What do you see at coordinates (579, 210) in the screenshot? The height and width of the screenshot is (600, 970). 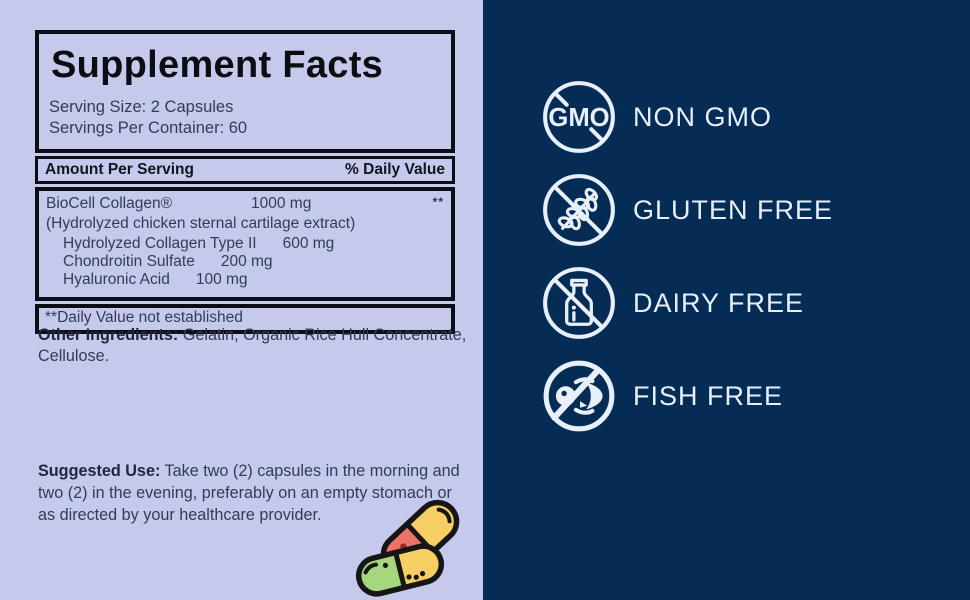 I see `wheat-crossed-icon` at bounding box center [579, 210].